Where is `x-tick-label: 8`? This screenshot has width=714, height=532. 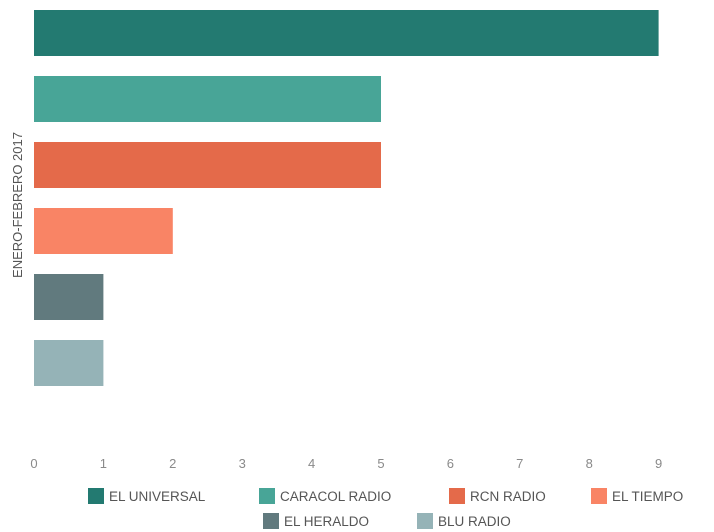 x-tick-label: 8 is located at coordinates (589, 463).